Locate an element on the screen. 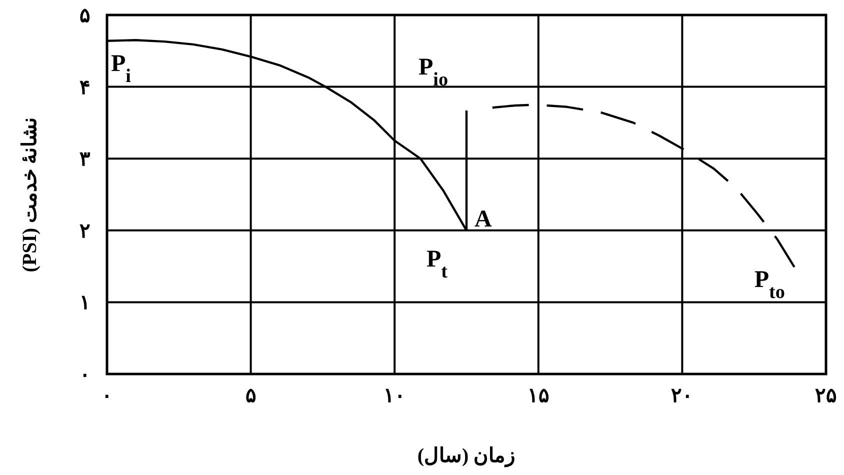  annotation: P$_{t}$ is located at coordinates (437, 264).